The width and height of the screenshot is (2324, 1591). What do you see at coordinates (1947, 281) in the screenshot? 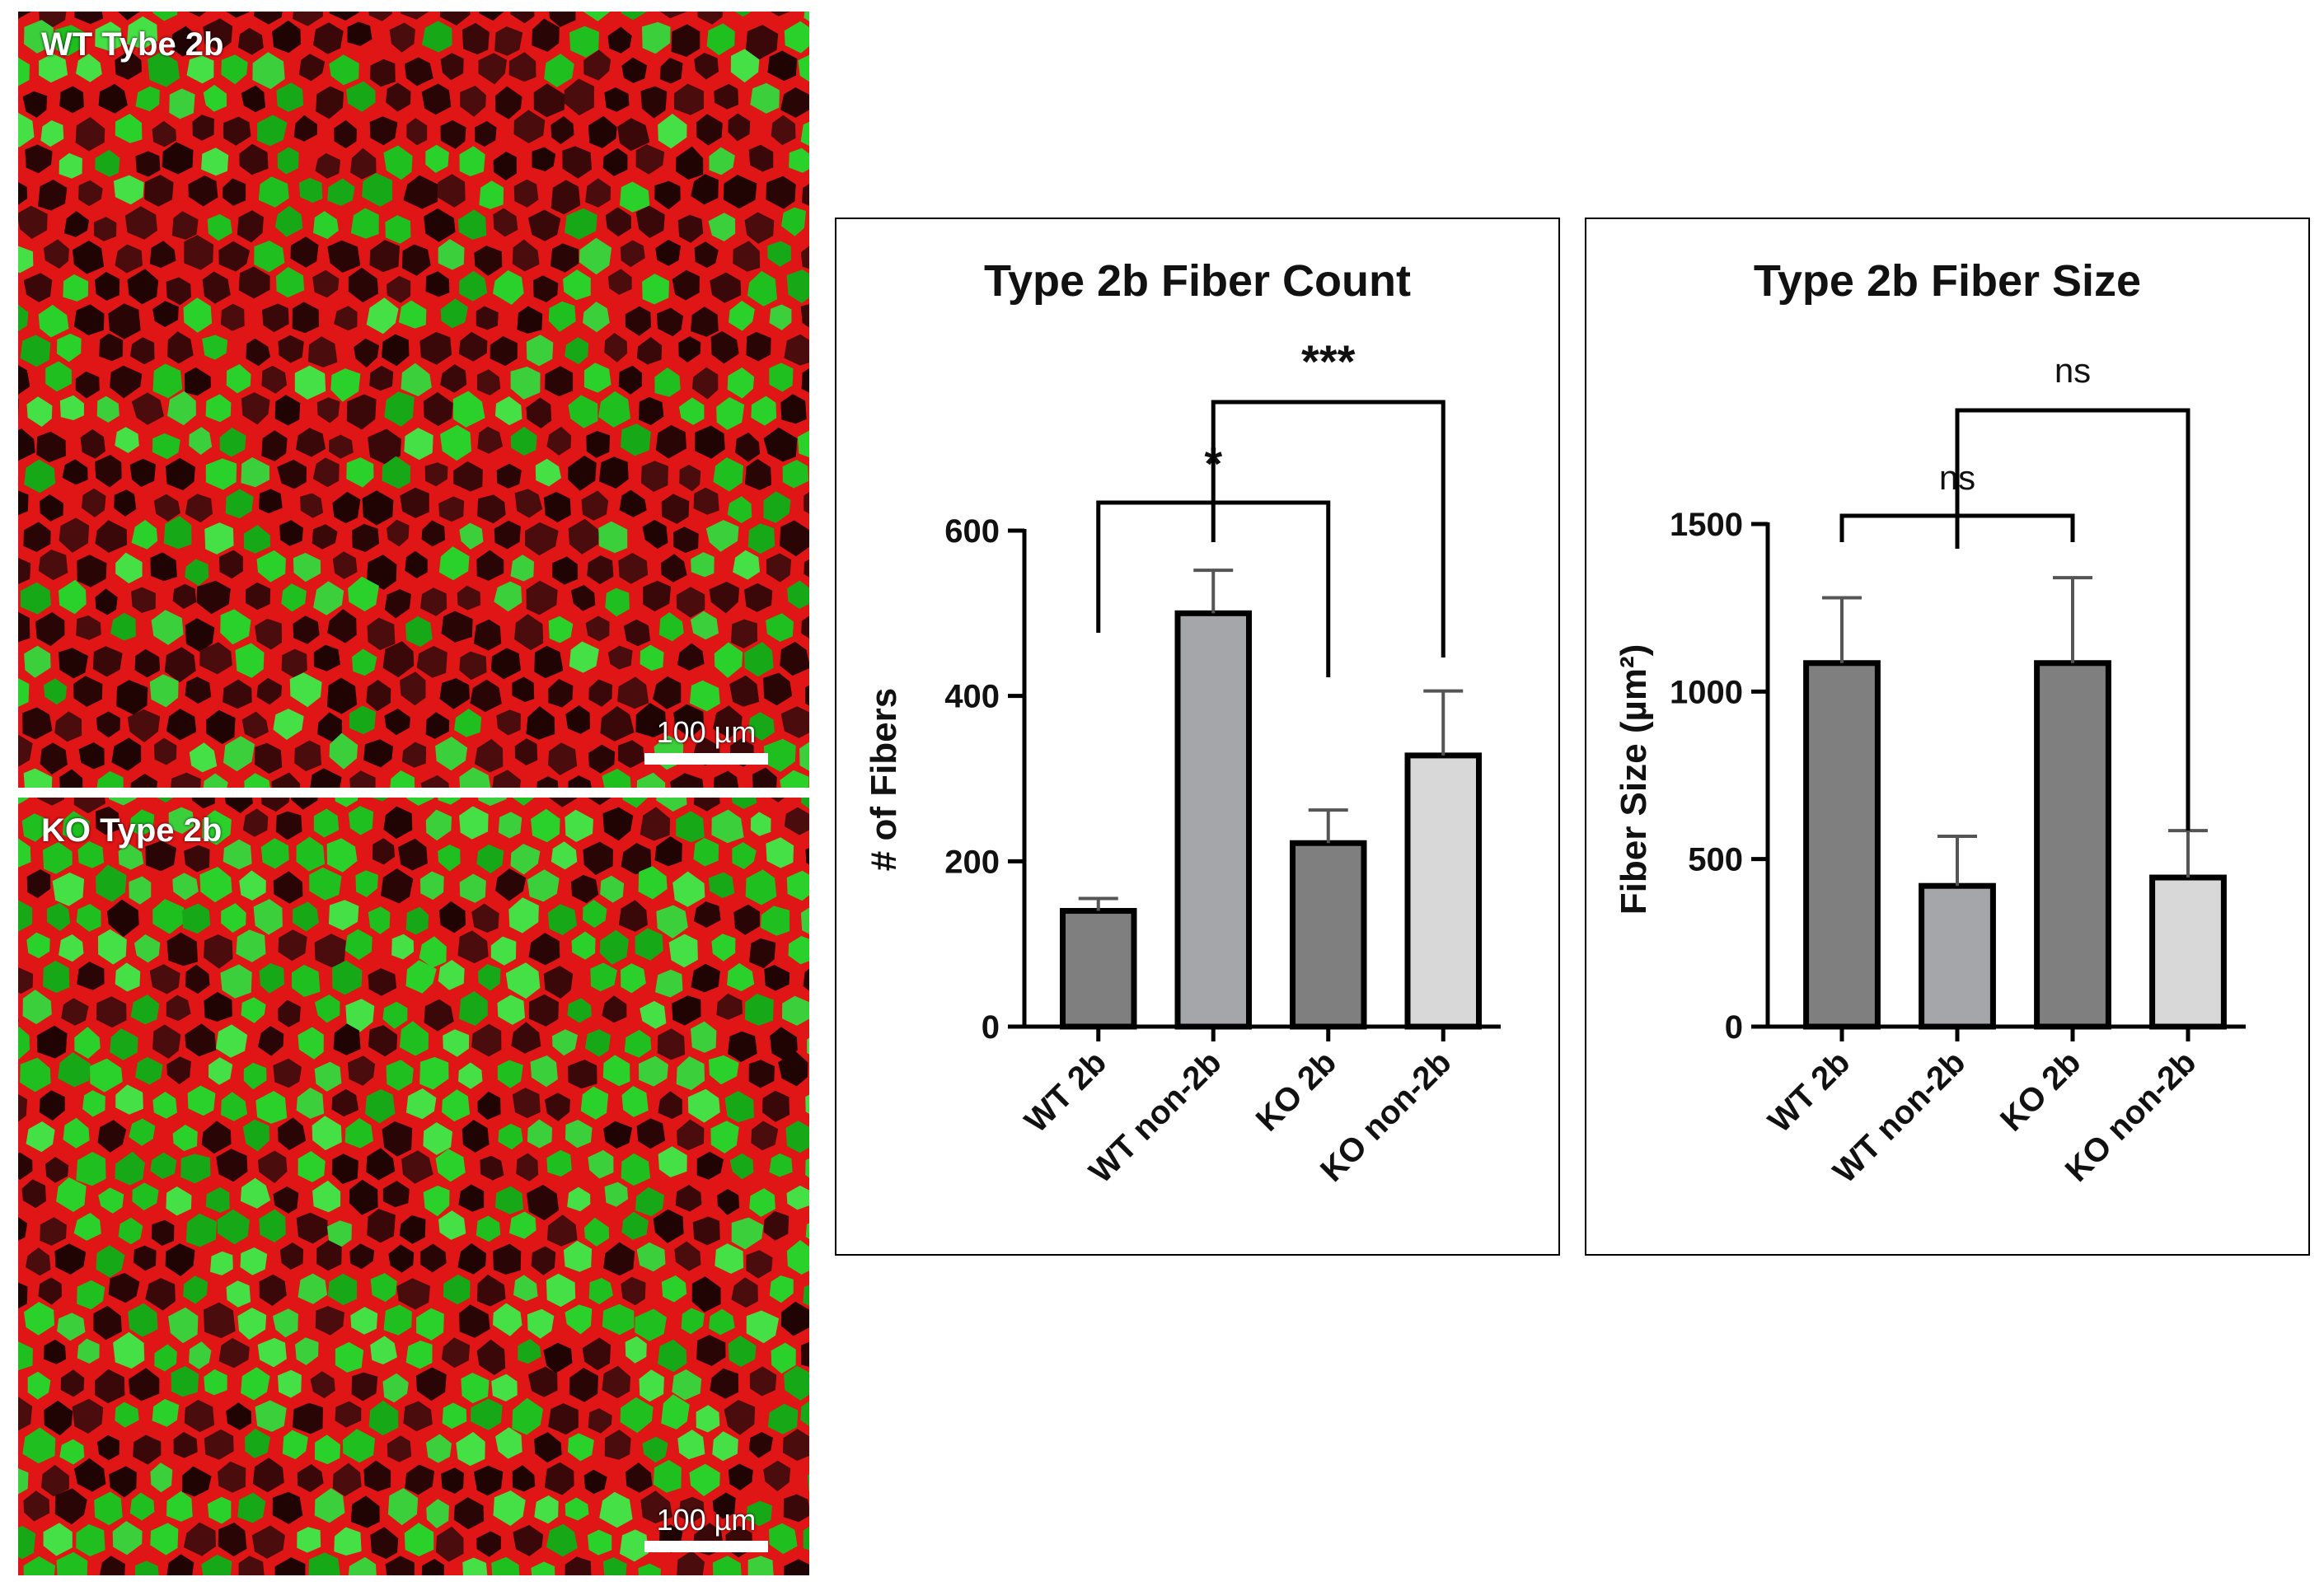
I see `chart-title: Type 2b Fiber Size` at bounding box center [1947, 281].